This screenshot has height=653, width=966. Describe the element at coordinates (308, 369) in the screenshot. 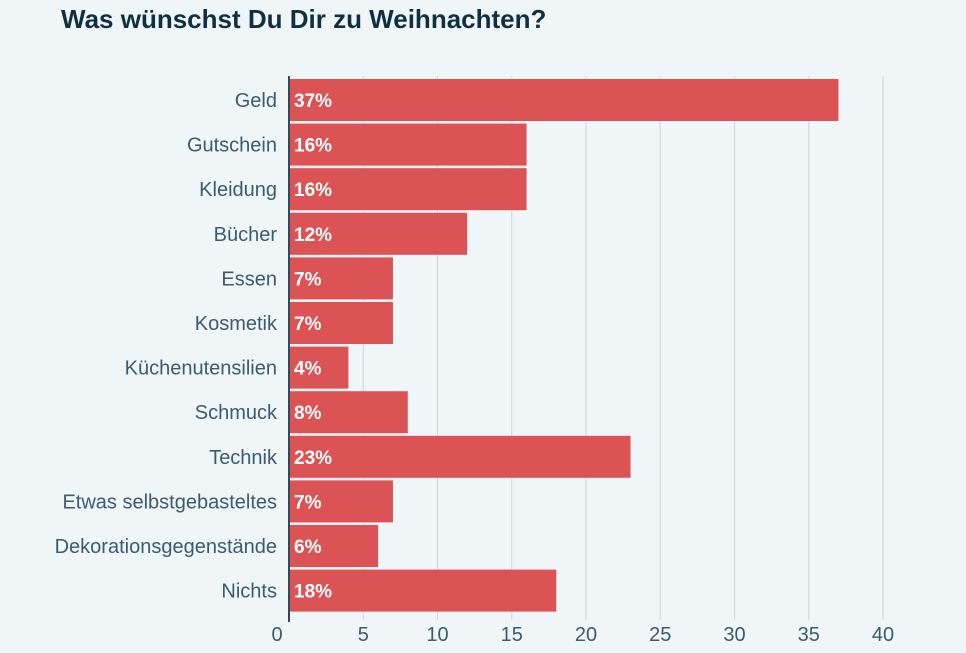

I see `bar-value-label-6: 4%` at that location.